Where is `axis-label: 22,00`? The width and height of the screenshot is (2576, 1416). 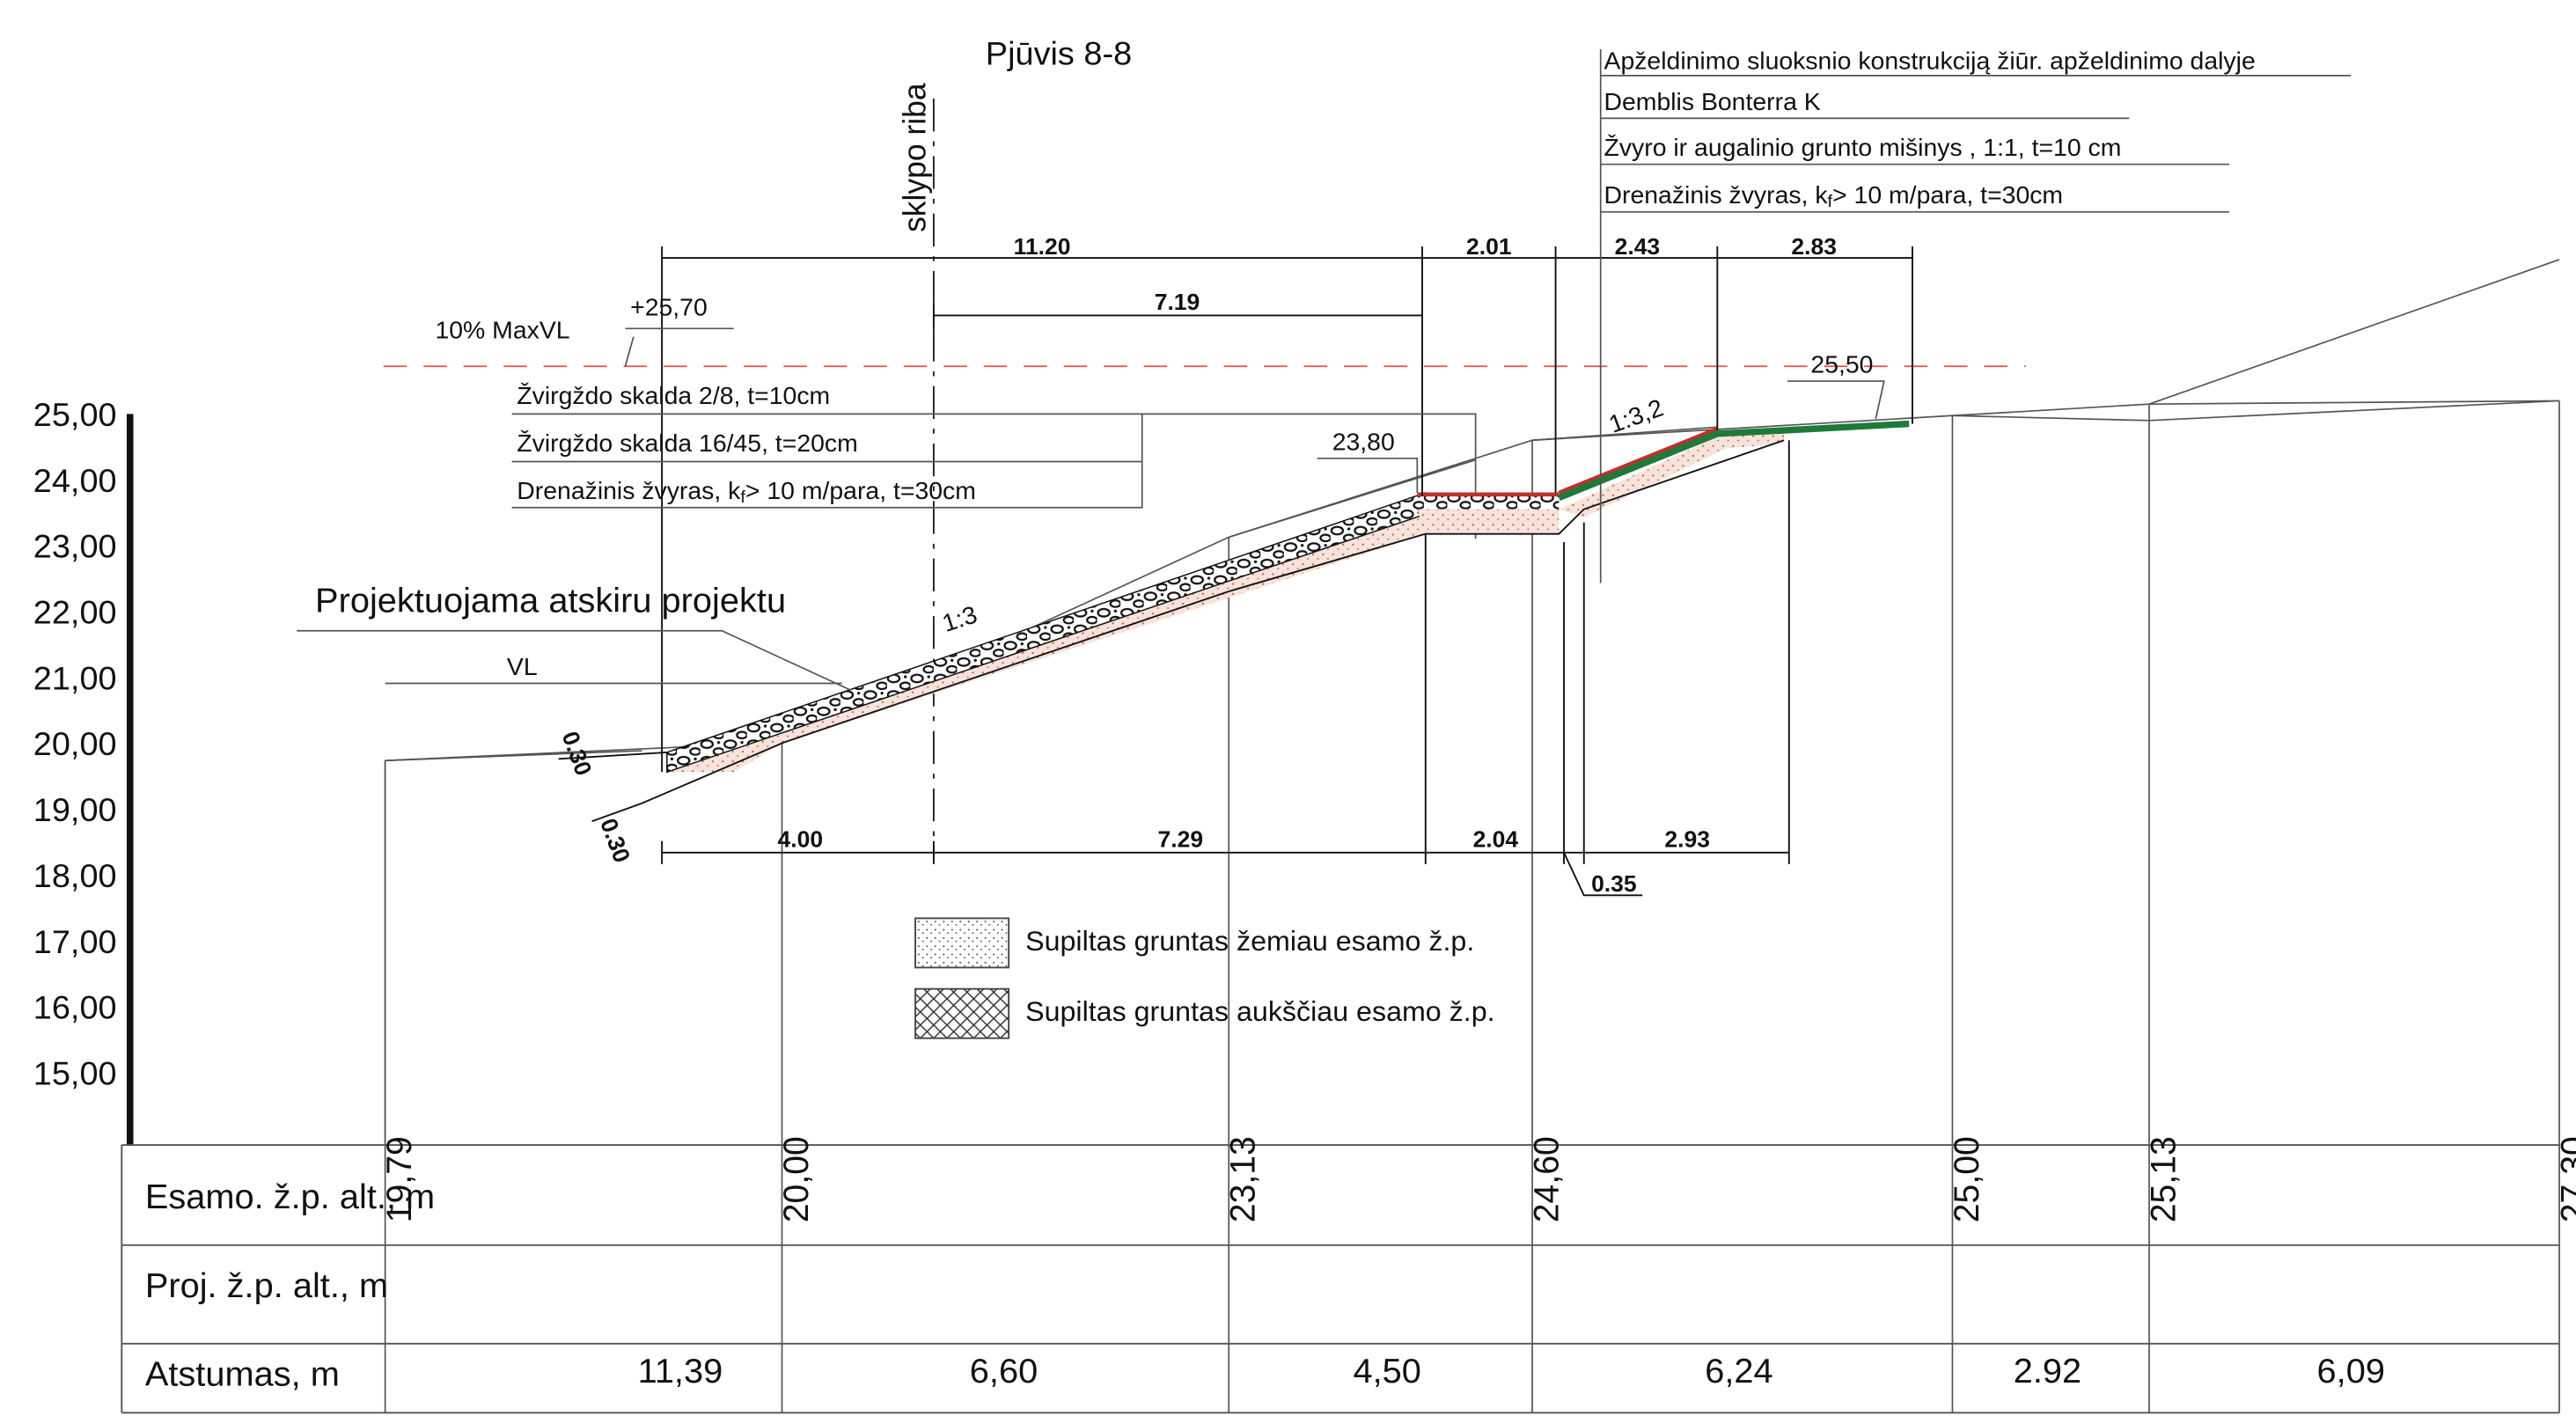
axis-label: 22,00 is located at coordinates (75, 612).